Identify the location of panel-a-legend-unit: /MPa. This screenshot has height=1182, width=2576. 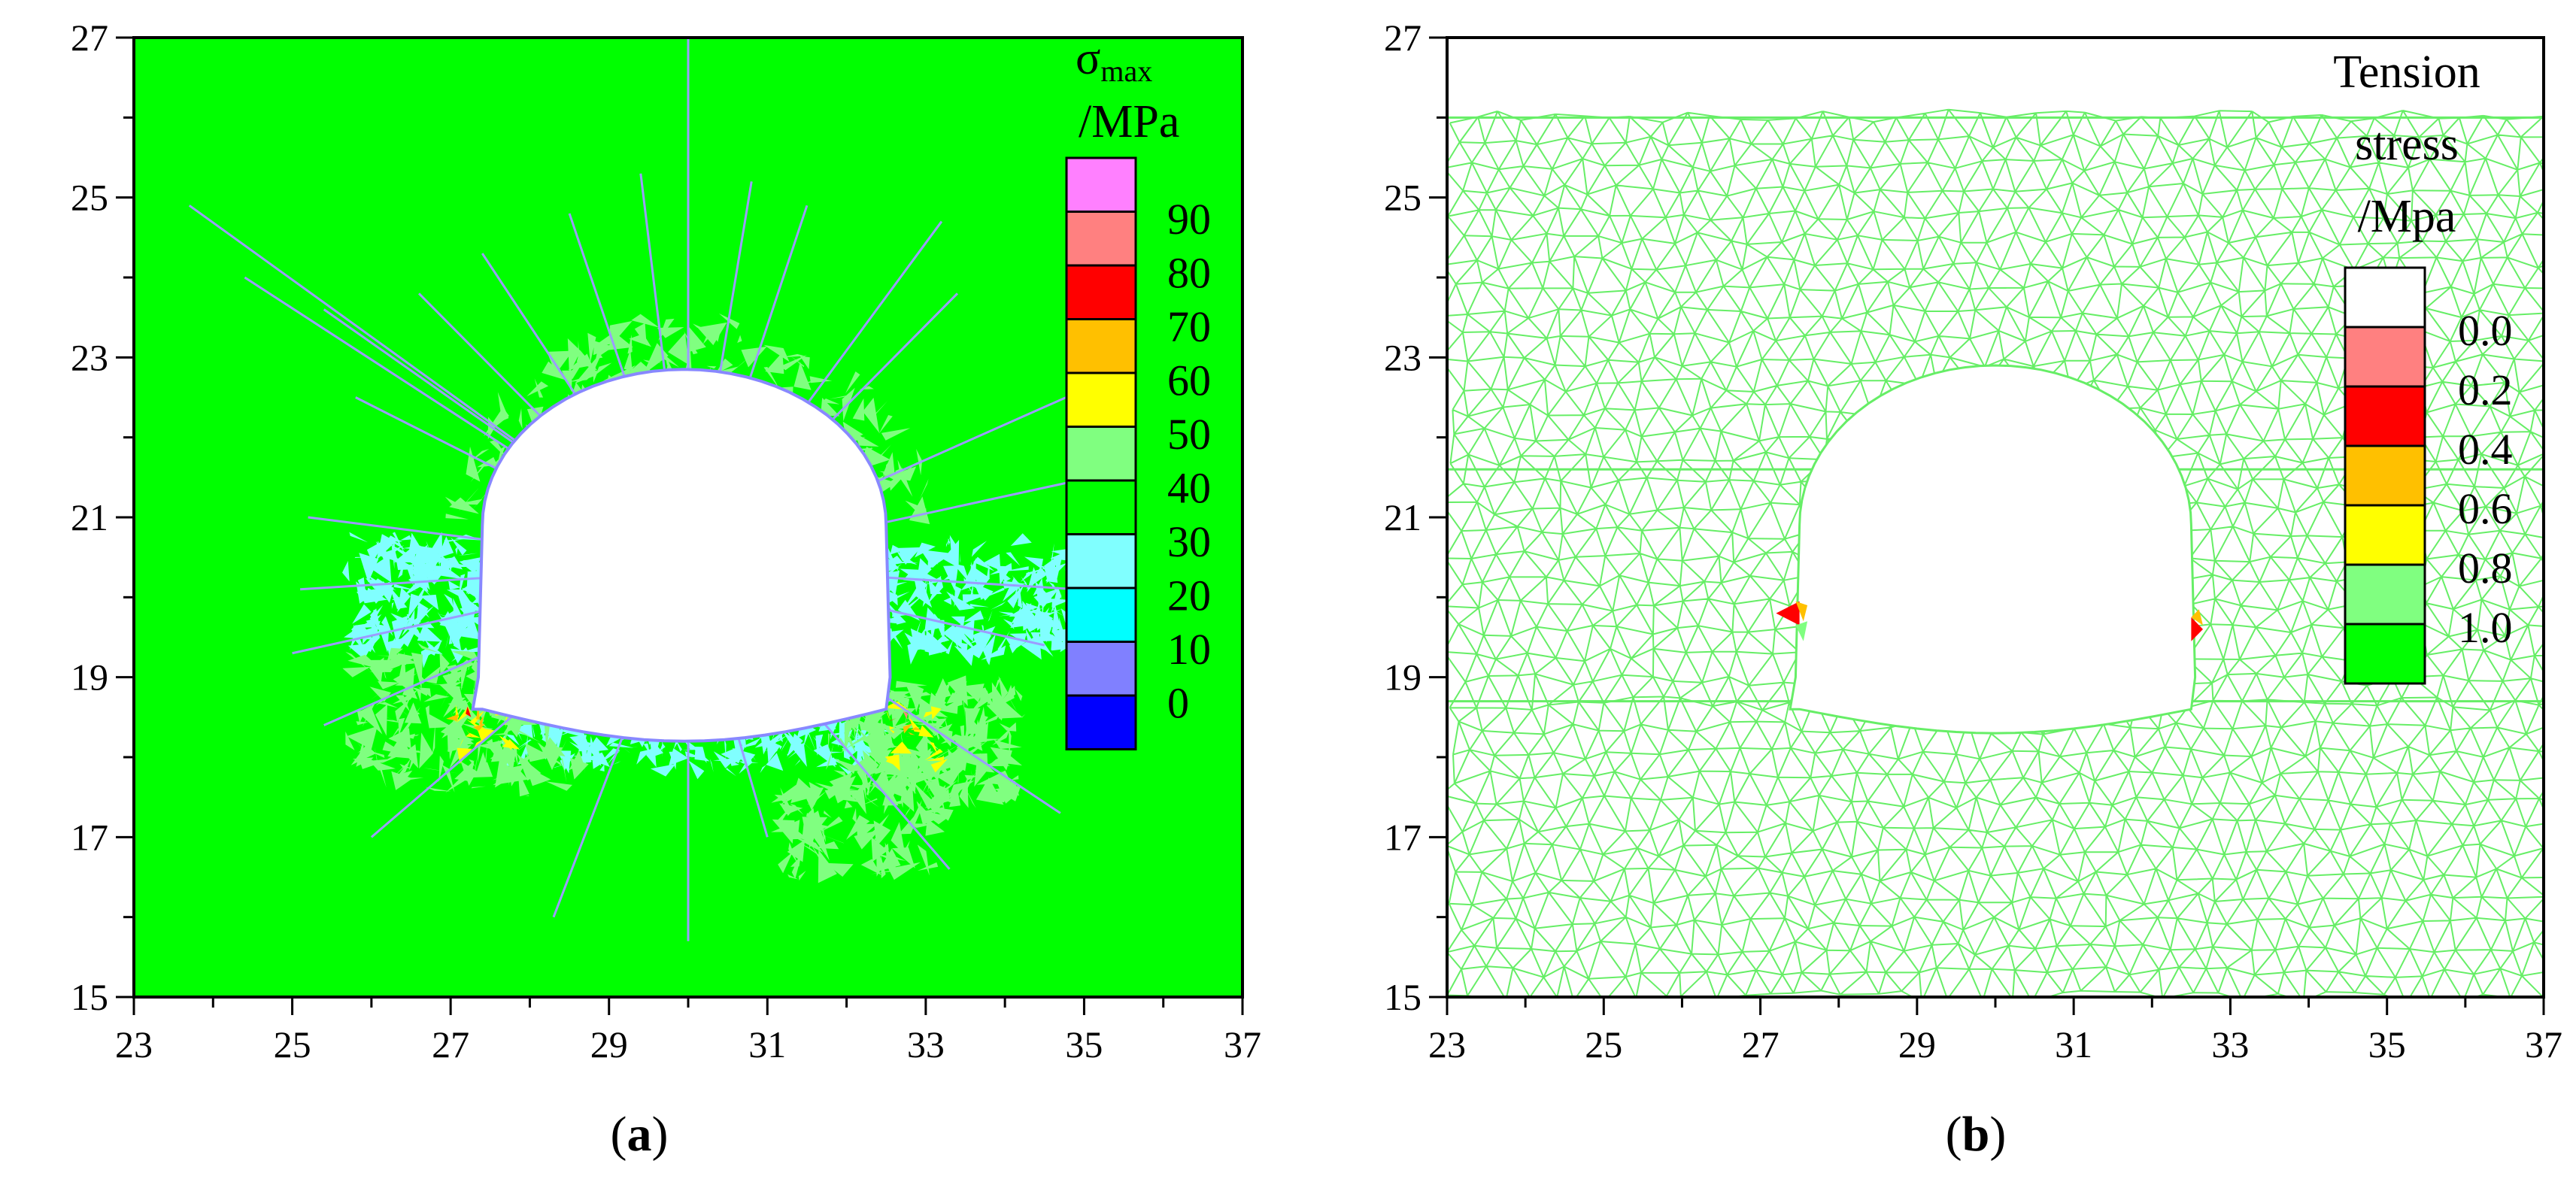
(1129, 121).